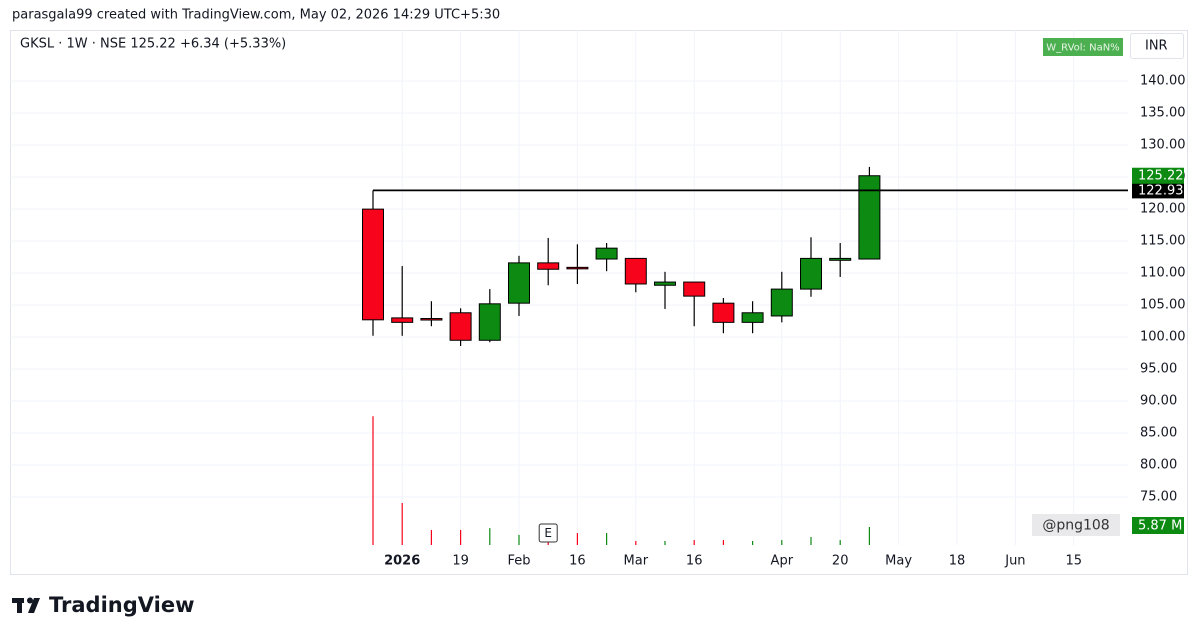 The width and height of the screenshot is (1200, 637). Describe the element at coordinates (1163, 145) in the screenshot. I see `y-tick-label: 130.00` at that location.